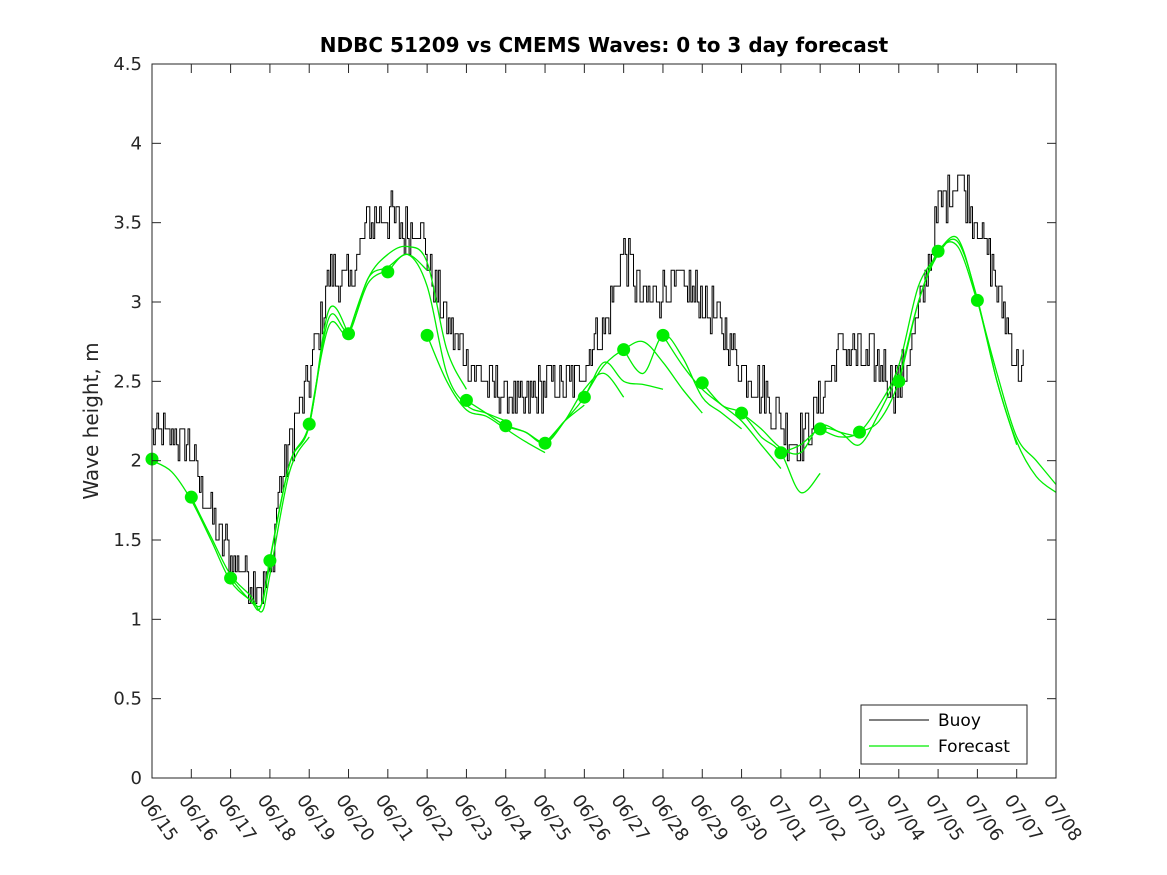 The height and width of the screenshot is (875, 1167). I want to click on legend-box, so click(944, 734).